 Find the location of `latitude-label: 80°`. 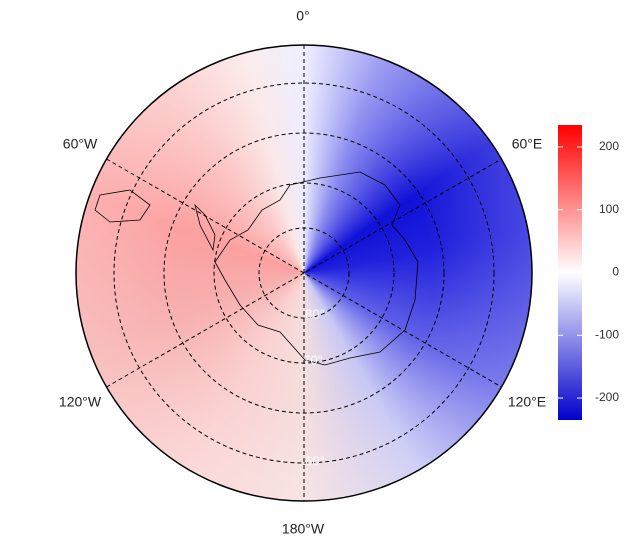

latitude-label: 80° is located at coordinates (315, 313).